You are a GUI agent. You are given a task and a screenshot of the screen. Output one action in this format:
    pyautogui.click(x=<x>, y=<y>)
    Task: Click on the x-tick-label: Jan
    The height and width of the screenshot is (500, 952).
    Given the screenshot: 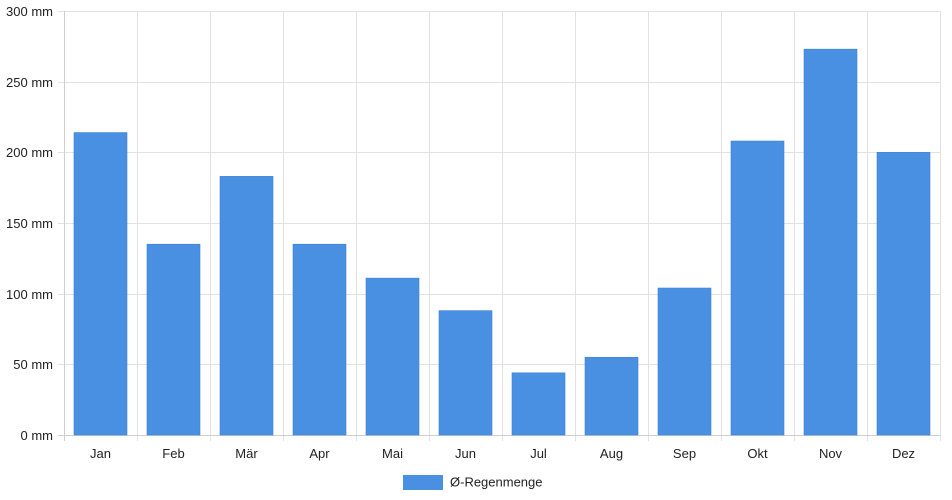 What is the action you would take?
    pyautogui.click(x=100, y=453)
    